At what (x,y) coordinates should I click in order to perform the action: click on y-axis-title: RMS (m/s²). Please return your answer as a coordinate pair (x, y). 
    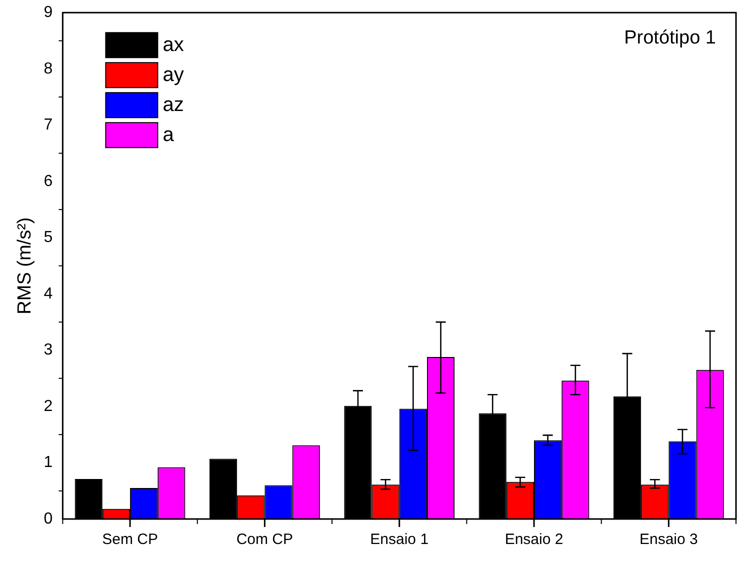
    Looking at the image, I should click on (25, 265).